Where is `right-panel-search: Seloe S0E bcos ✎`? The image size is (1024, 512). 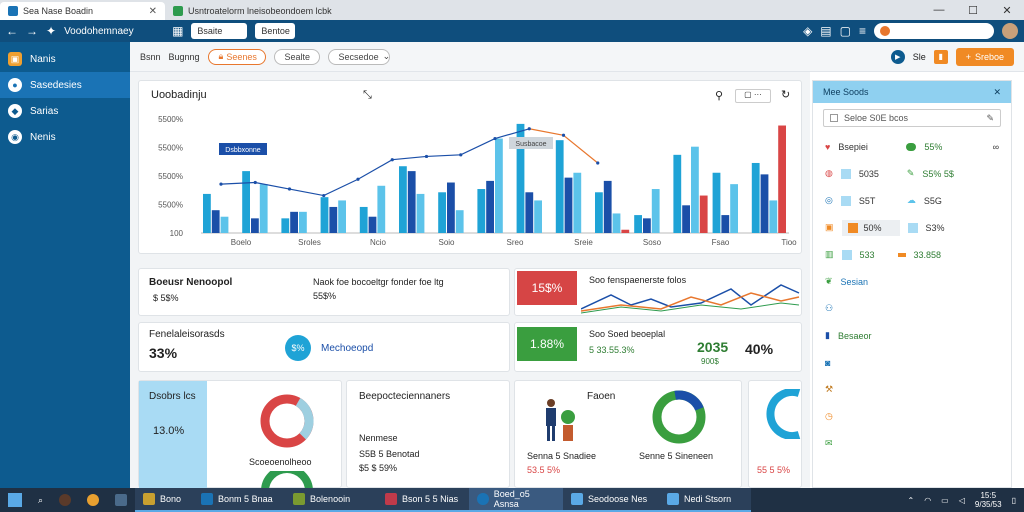
right-panel-search: Seloe S0E bcos ✎ is located at coordinates (912, 118).